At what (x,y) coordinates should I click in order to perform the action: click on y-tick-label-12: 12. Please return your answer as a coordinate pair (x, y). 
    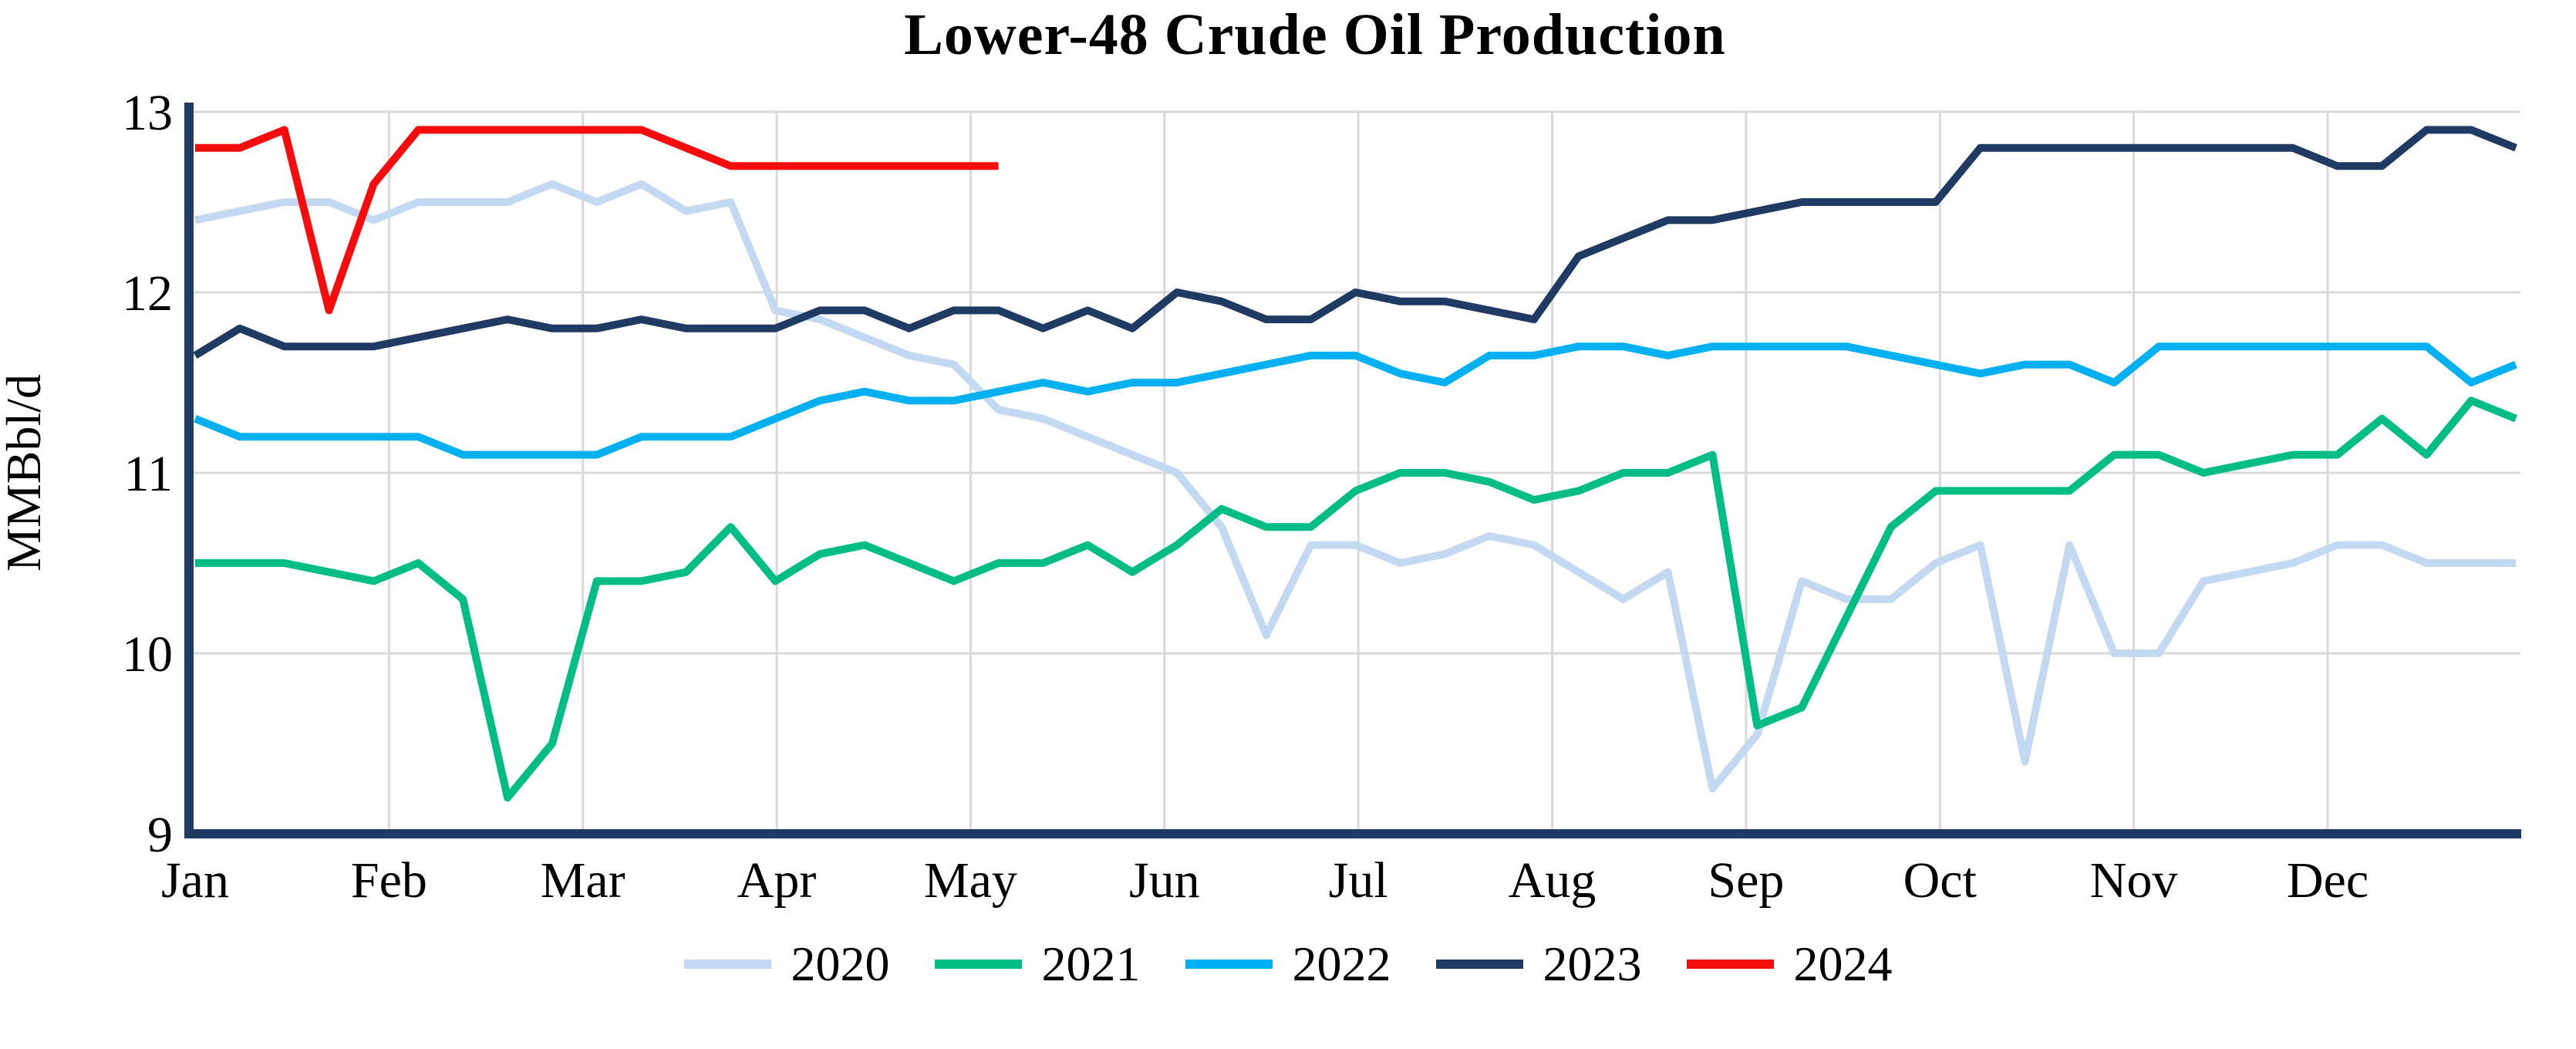
    Looking at the image, I should click on (147, 293).